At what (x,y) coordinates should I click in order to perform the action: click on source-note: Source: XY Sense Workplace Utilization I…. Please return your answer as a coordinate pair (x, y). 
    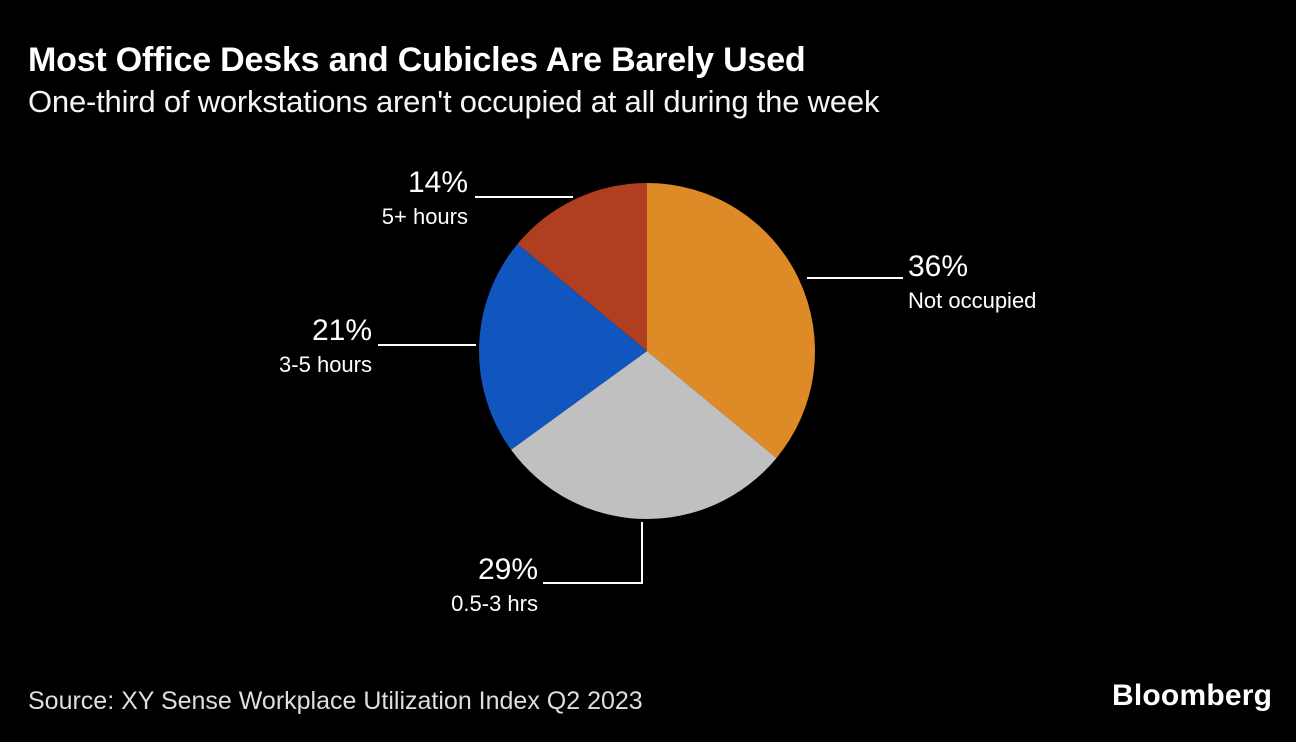
    Looking at the image, I should click on (335, 701).